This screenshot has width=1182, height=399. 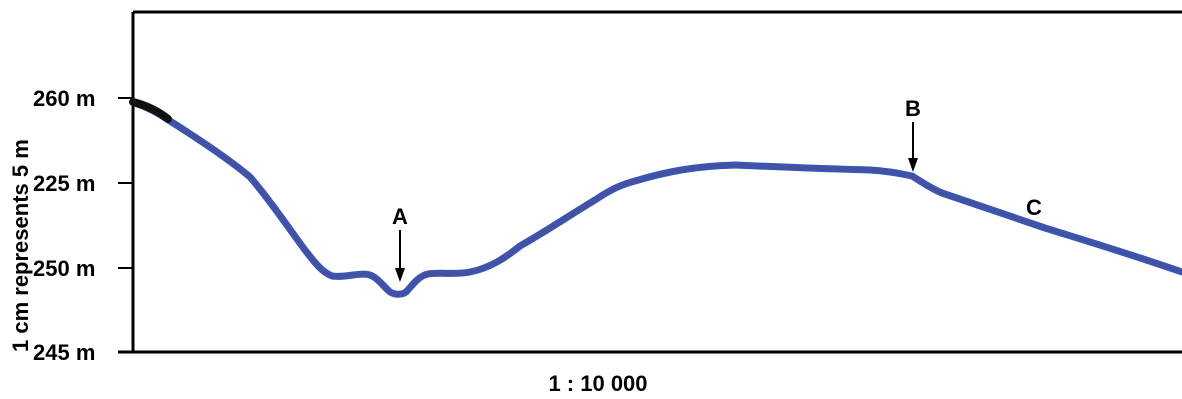 I want to click on height-label-4: 245 m, so click(x=64, y=352).